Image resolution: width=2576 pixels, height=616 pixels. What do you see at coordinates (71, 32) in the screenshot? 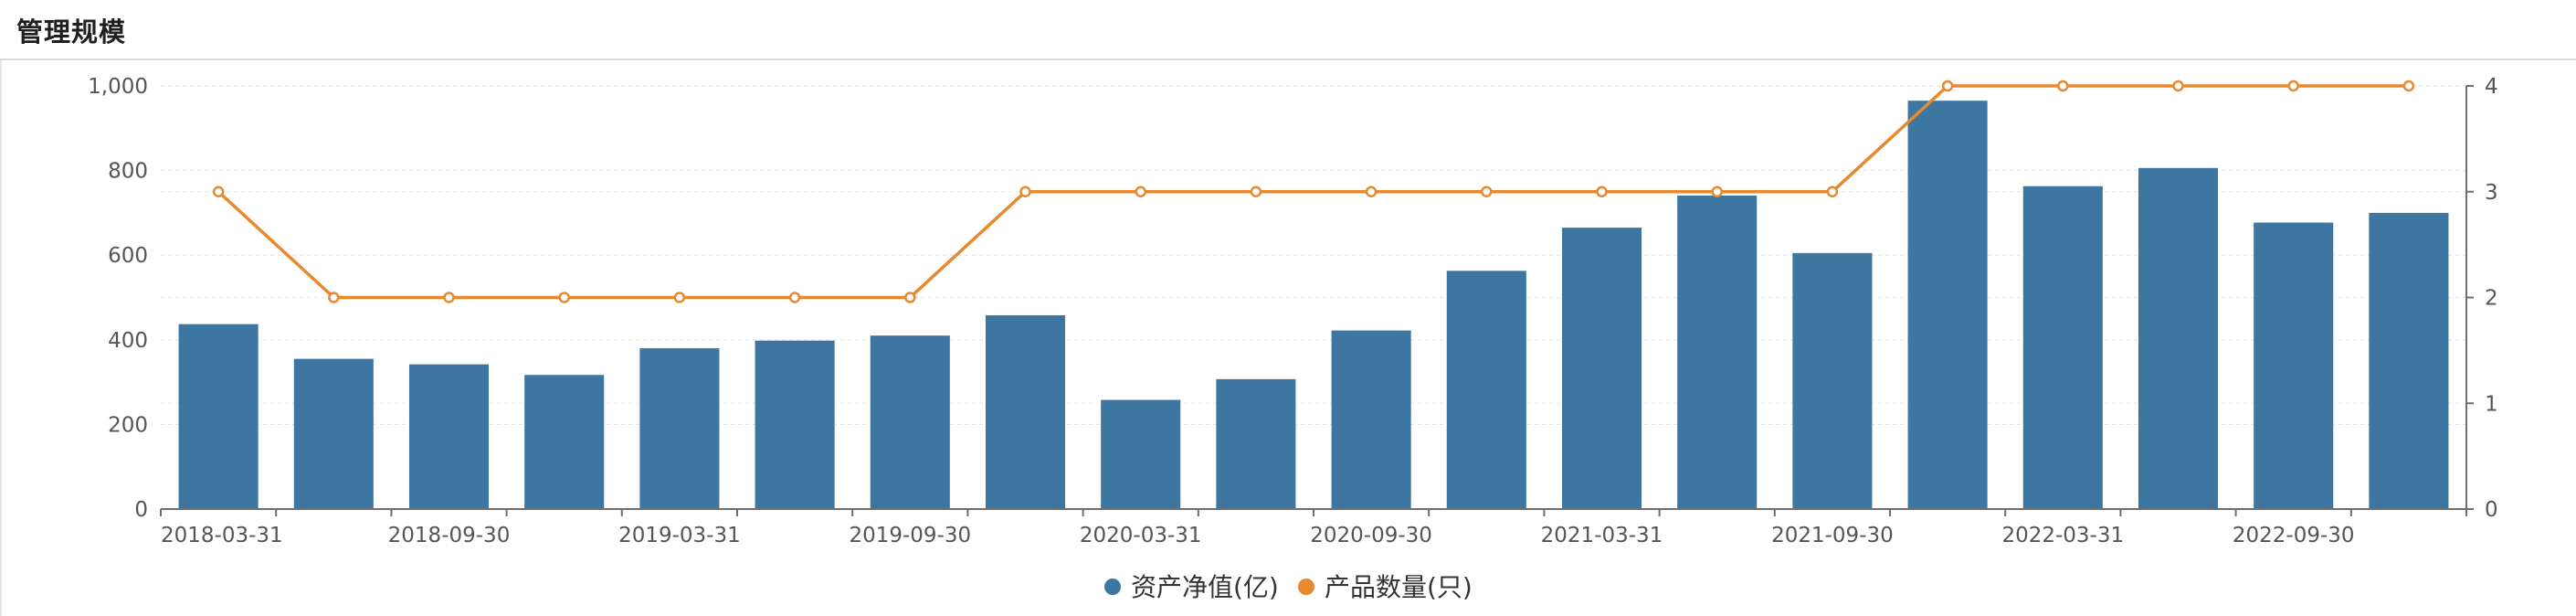
I see `panel-title: 管理规模` at bounding box center [71, 32].